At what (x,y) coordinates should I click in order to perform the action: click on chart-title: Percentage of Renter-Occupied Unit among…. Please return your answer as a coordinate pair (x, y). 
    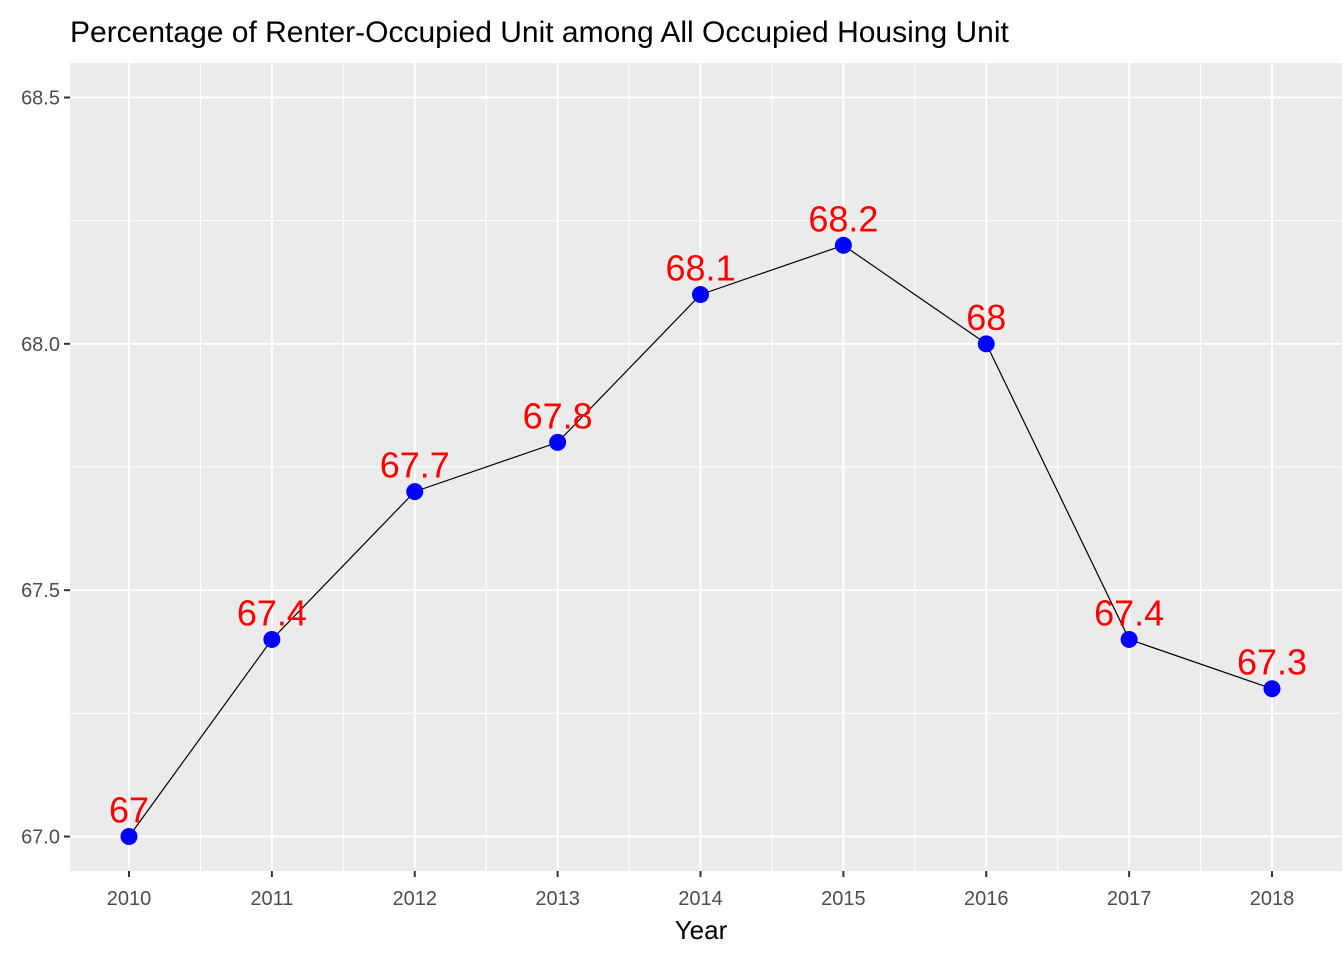
    Looking at the image, I should click on (539, 32).